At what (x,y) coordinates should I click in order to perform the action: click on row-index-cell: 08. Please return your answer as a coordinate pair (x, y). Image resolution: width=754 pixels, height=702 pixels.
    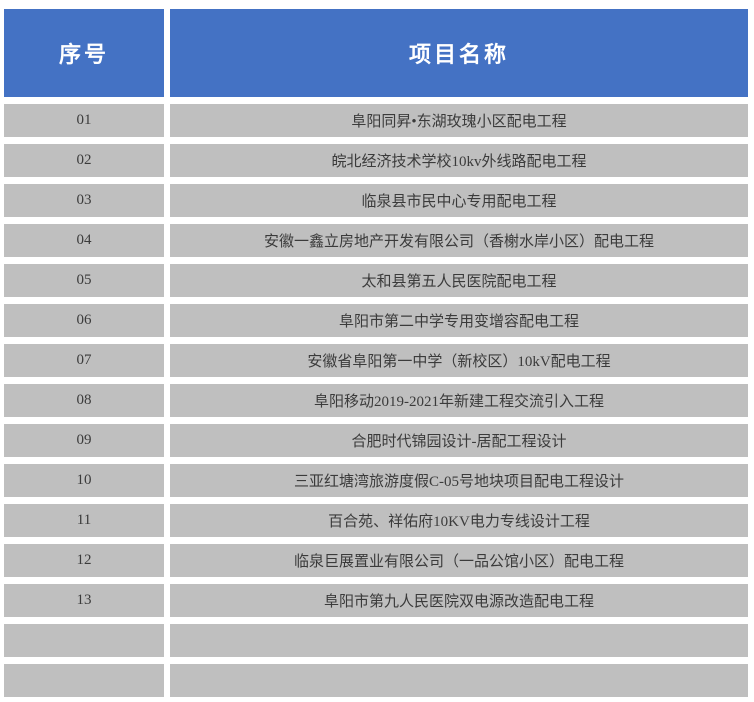
    Looking at the image, I should click on (84, 400).